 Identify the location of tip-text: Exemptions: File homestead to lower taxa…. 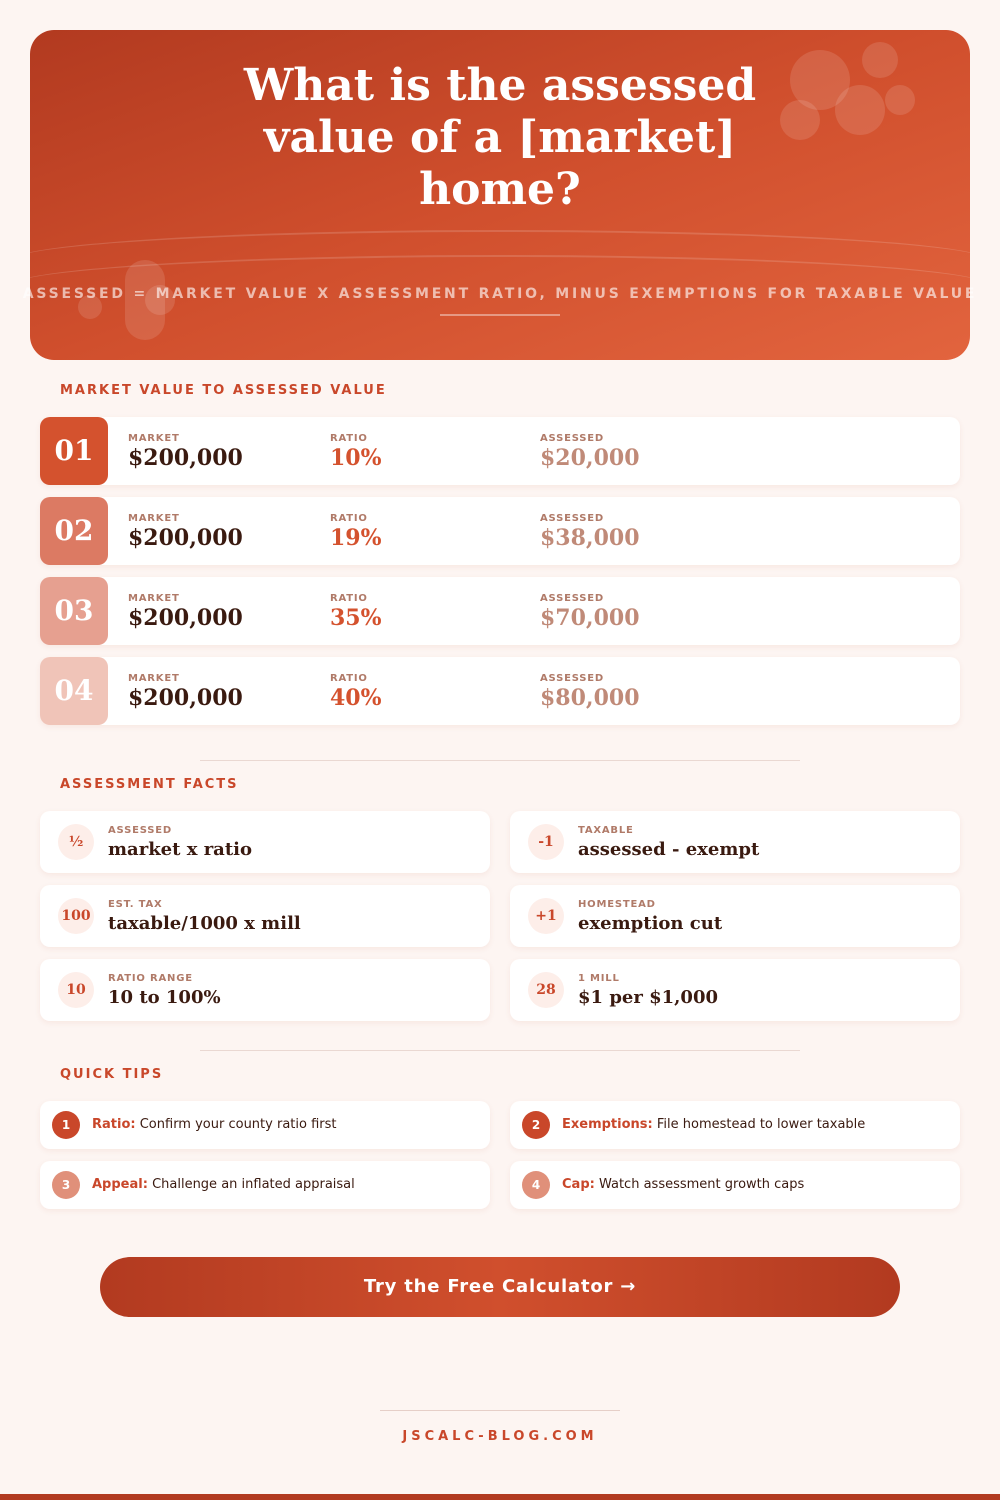
(713, 1124).